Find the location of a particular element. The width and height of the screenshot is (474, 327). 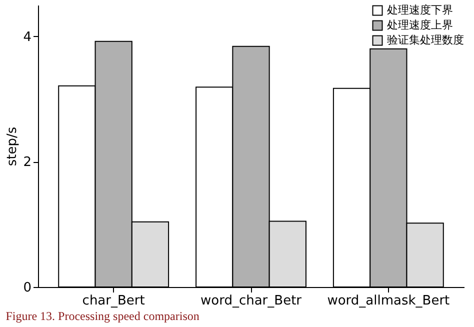

legend-label: 处理速度下界 is located at coordinates (420, 10).